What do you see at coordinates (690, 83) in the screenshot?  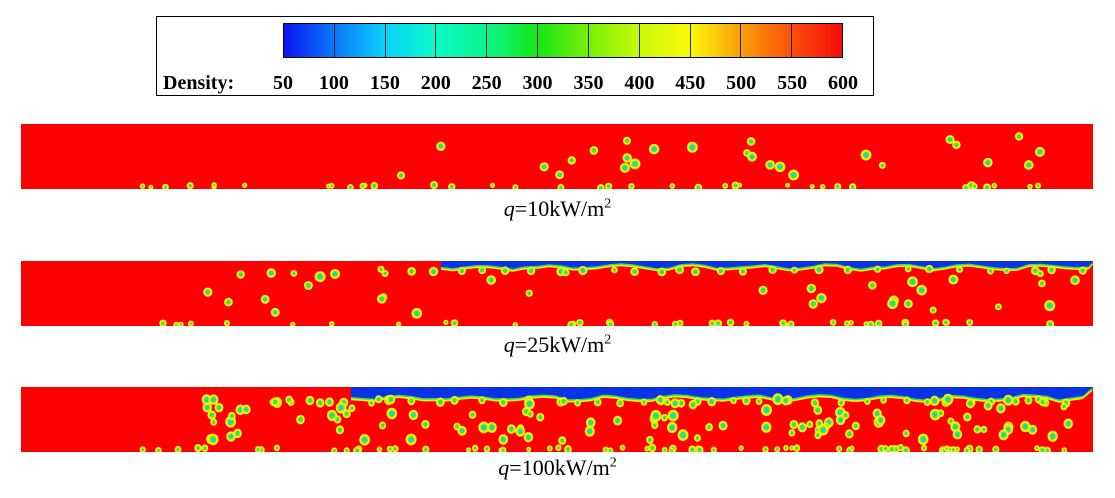 I see `legend-tick: 450` at bounding box center [690, 83].